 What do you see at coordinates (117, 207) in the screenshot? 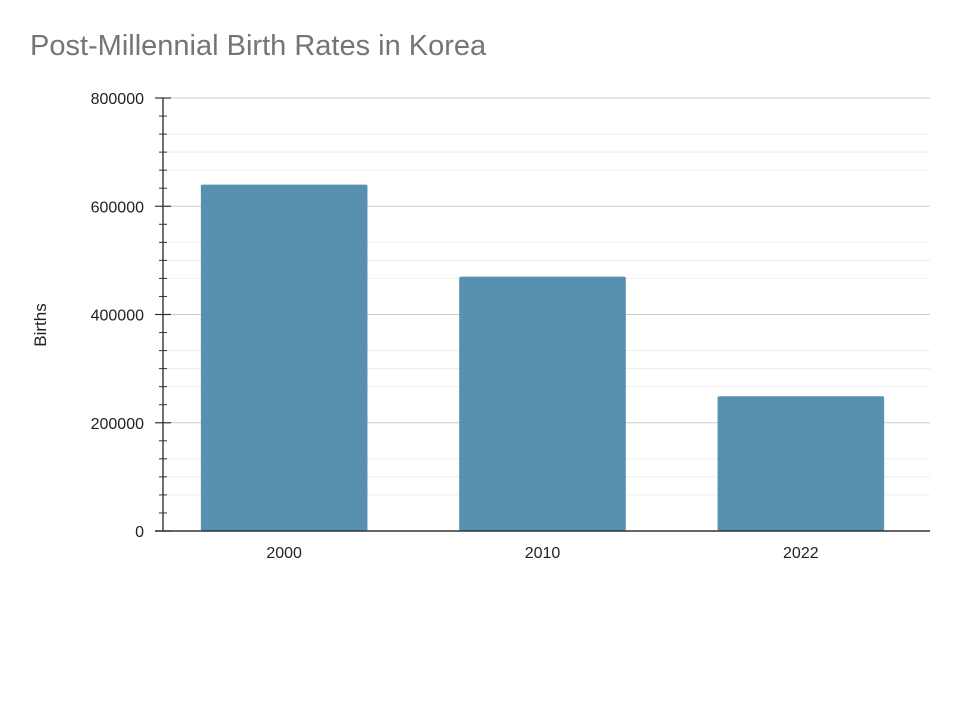
I see `y-tick-label: 600000` at bounding box center [117, 207].